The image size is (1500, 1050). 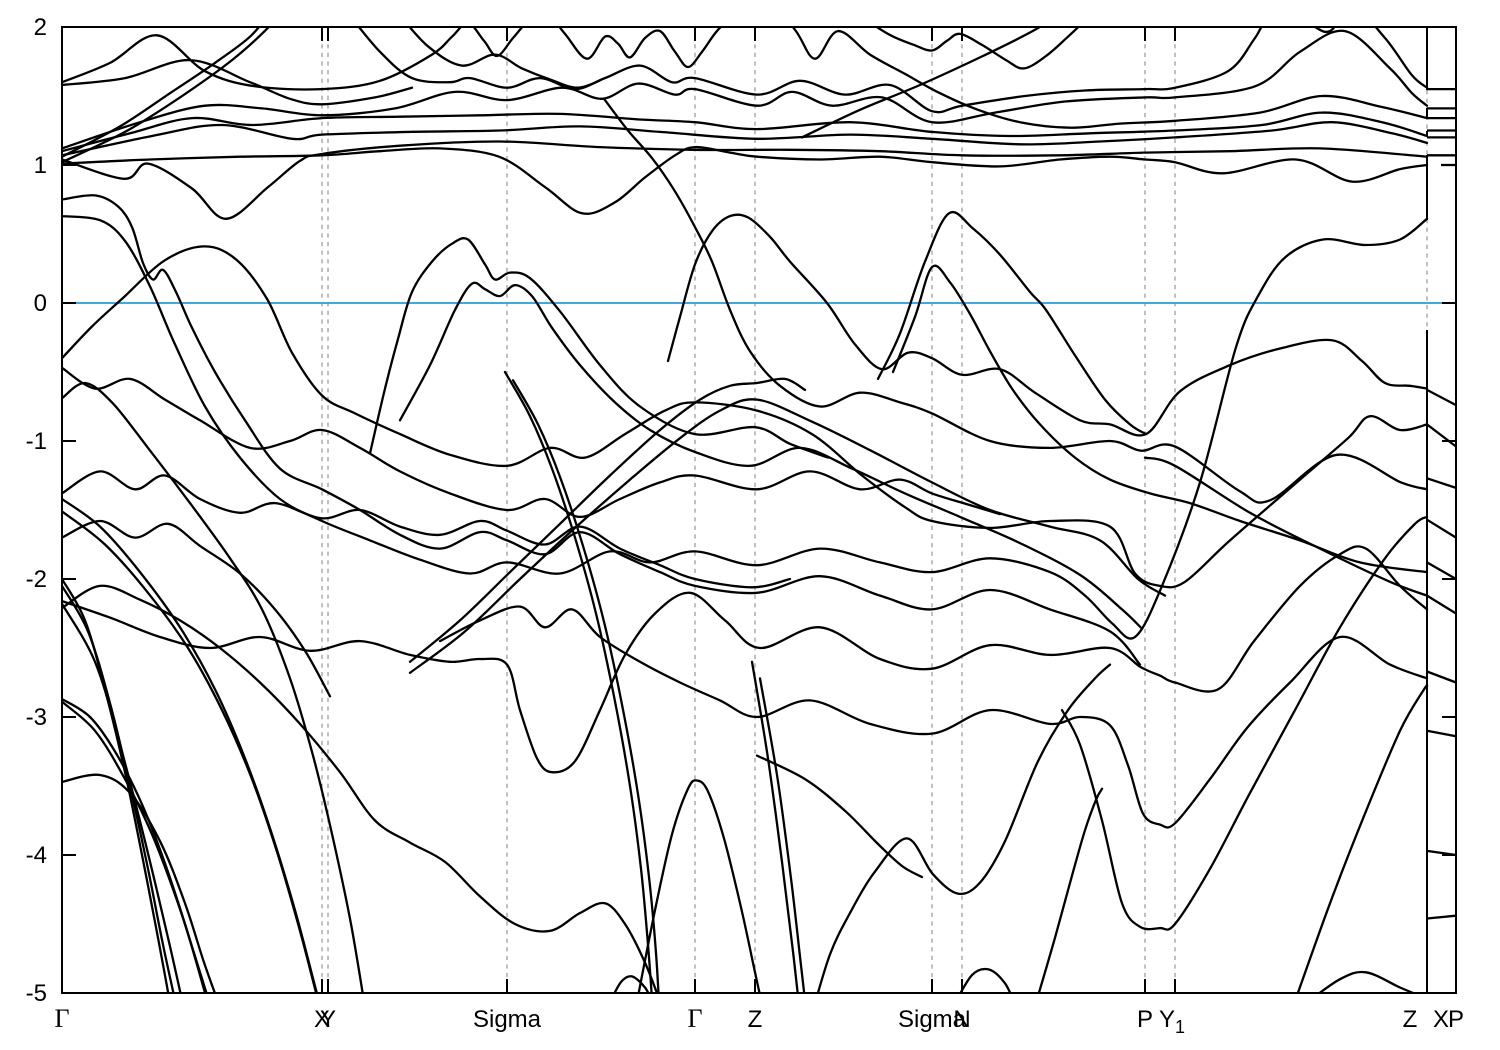 What do you see at coordinates (36, 855) in the screenshot?
I see `svg-text: -4` at bounding box center [36, 855].